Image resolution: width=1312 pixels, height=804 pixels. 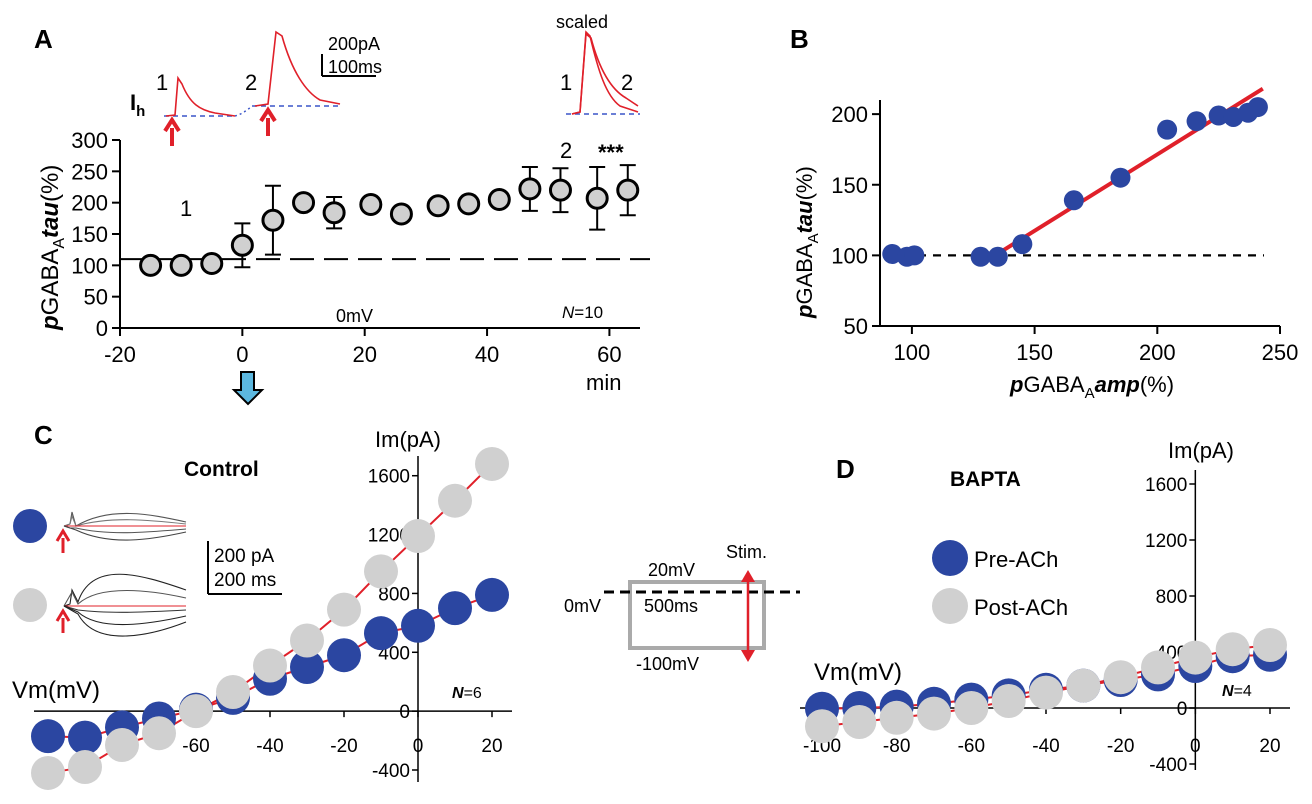 I want to click on a-ytick-label: 0, so click(x=102, y=328).